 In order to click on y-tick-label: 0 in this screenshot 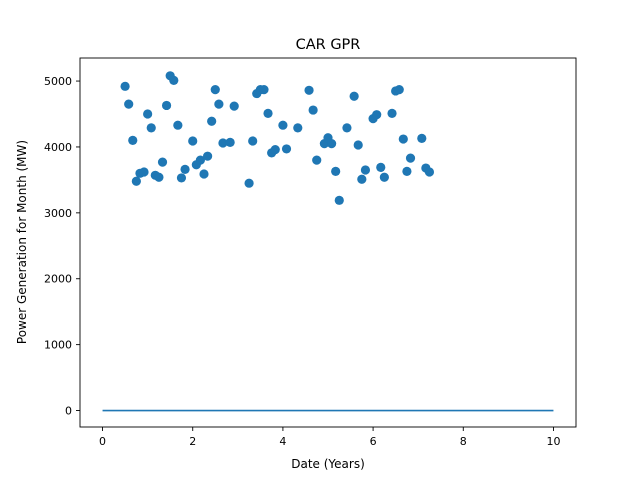, I will do `click(68, 411)`.